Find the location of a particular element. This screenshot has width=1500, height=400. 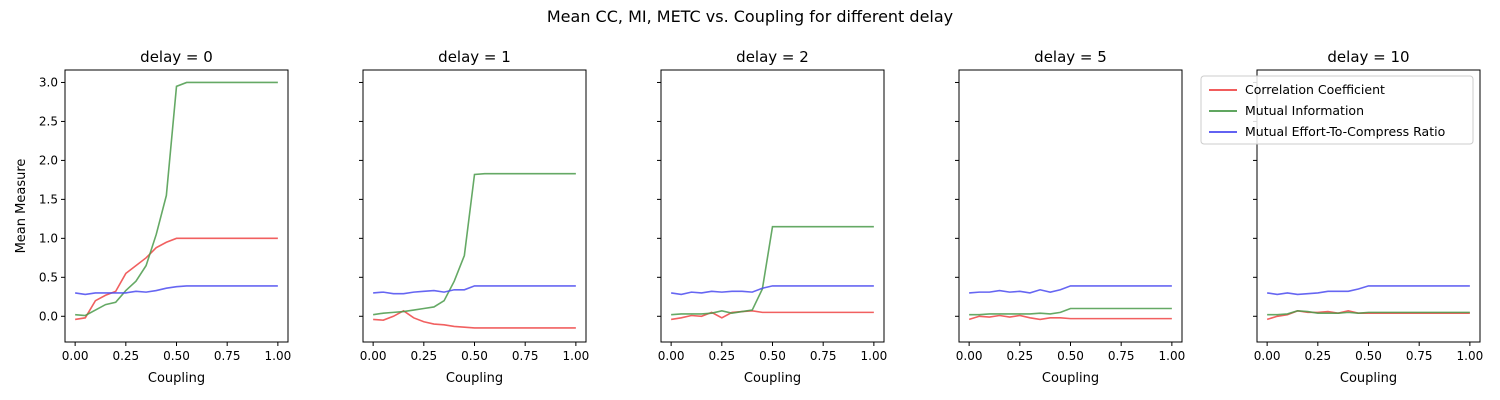

panel-2: 0.00 0.25 0.50 0.75 1.00 delay = 2 Coupling is located at coordinates (772, 217).